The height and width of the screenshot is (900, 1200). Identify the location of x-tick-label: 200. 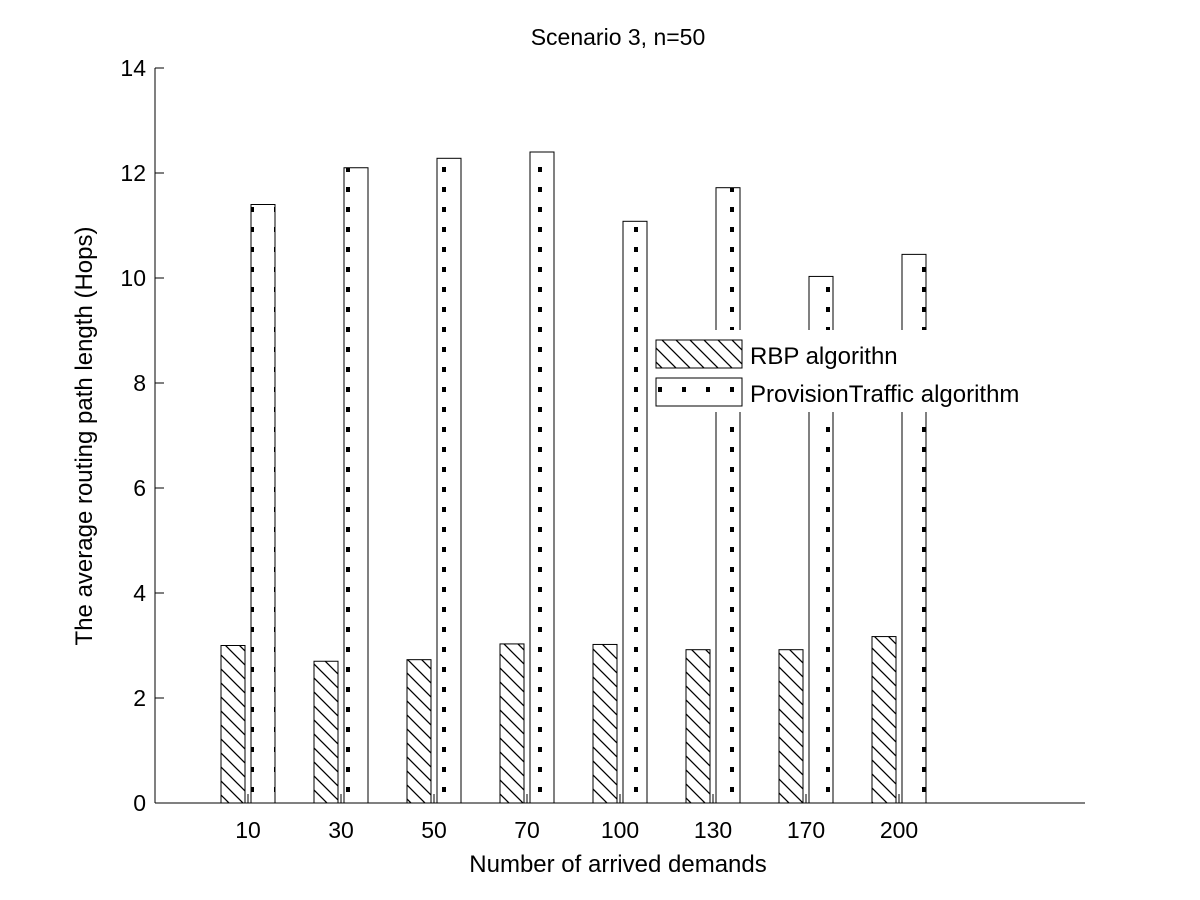
(899, 830).